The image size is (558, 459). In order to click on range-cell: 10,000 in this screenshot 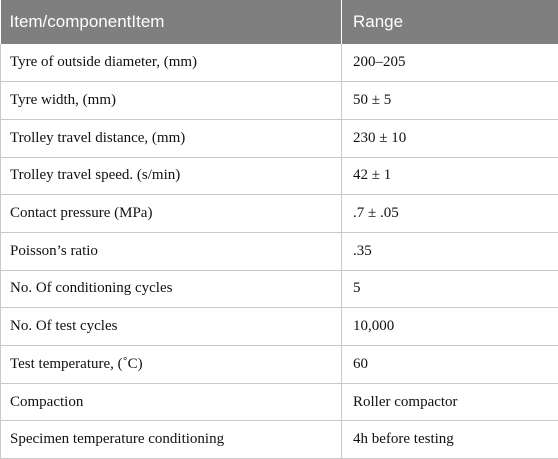, I will do `click(449, 326)`.